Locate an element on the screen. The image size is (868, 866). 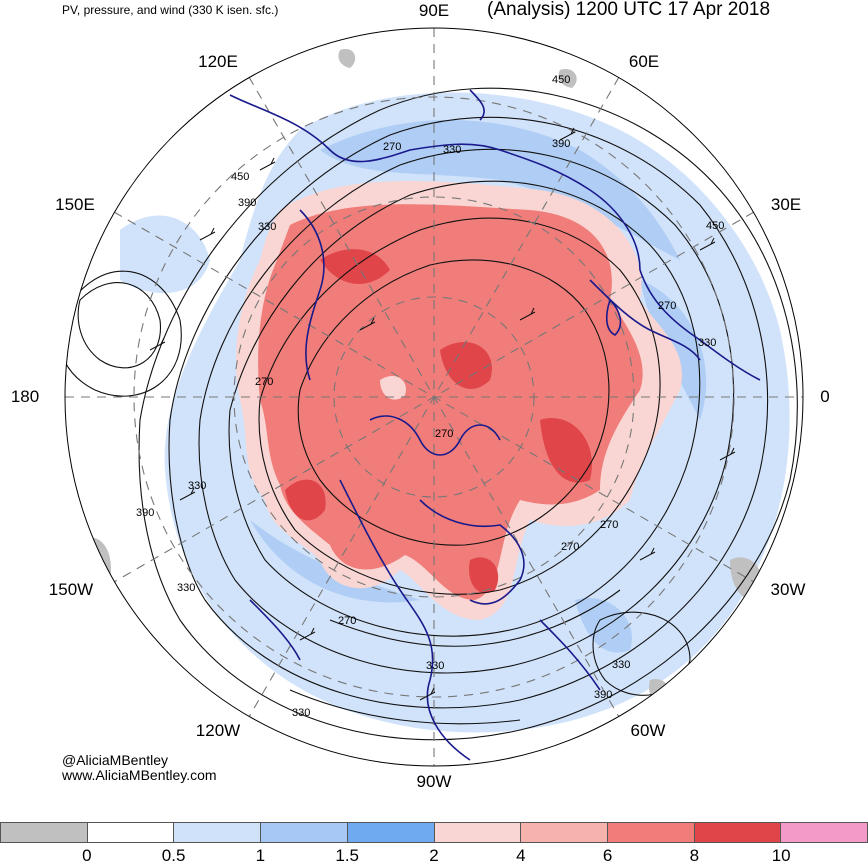
lon-label-60w: 60W is located at coordinates (648, 730).